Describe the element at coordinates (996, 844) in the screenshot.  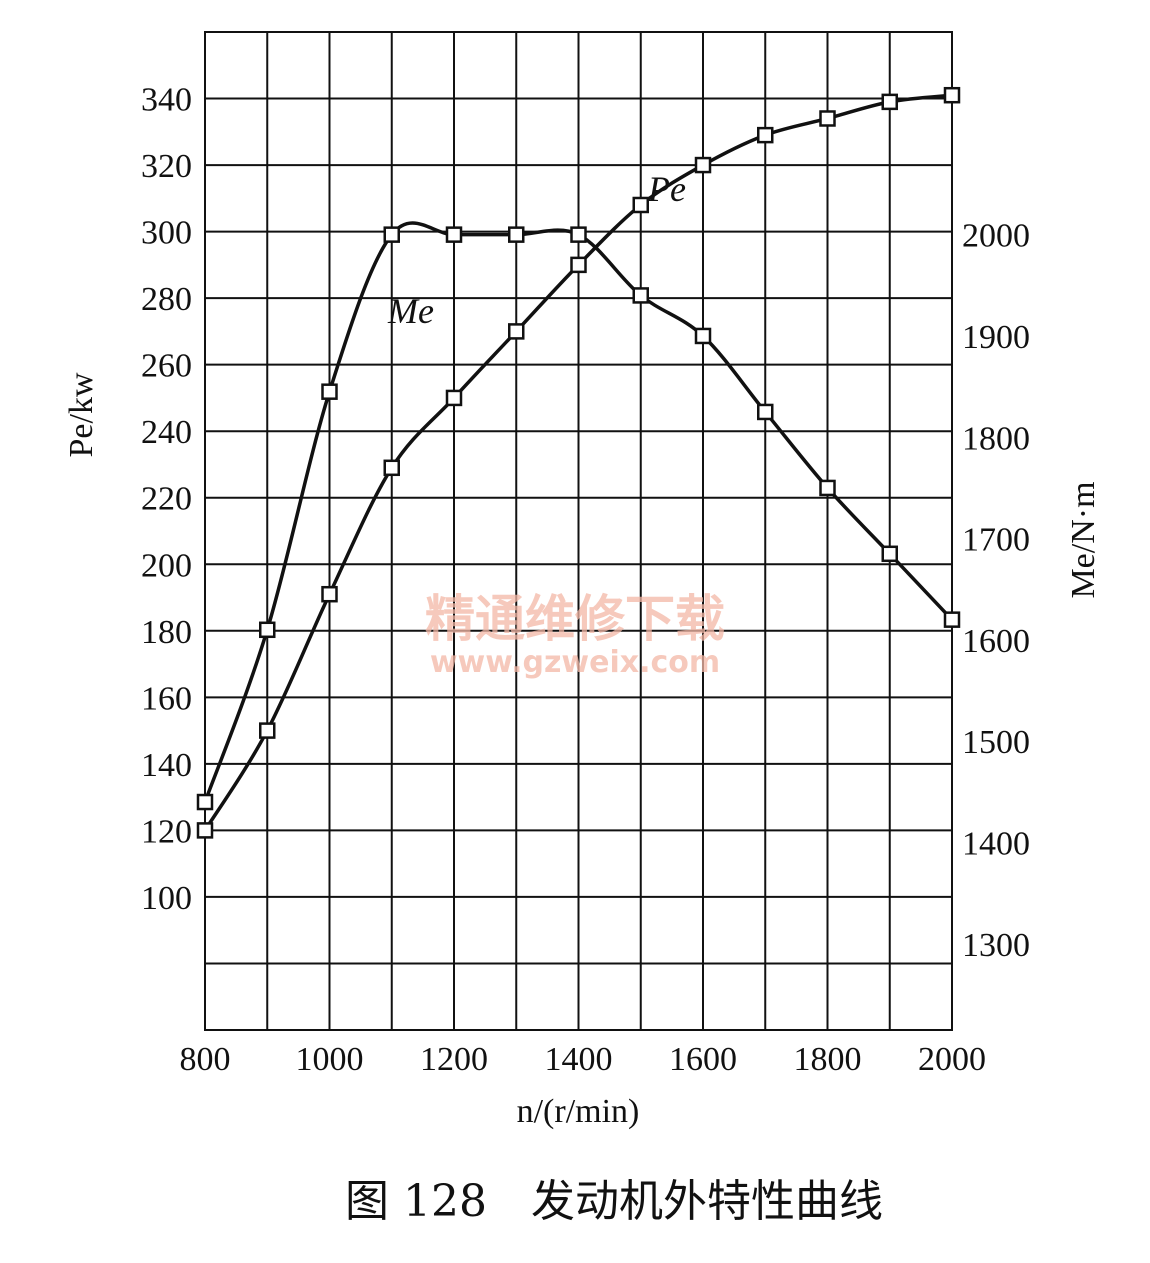
I see `y-right-tick-label: 1400` at that location.